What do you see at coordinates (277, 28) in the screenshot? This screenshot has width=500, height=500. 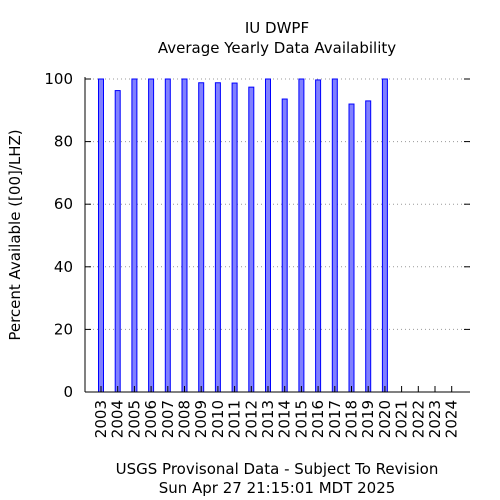 I see `chart-title: IU DWPF` at bounding box center [277, 28].